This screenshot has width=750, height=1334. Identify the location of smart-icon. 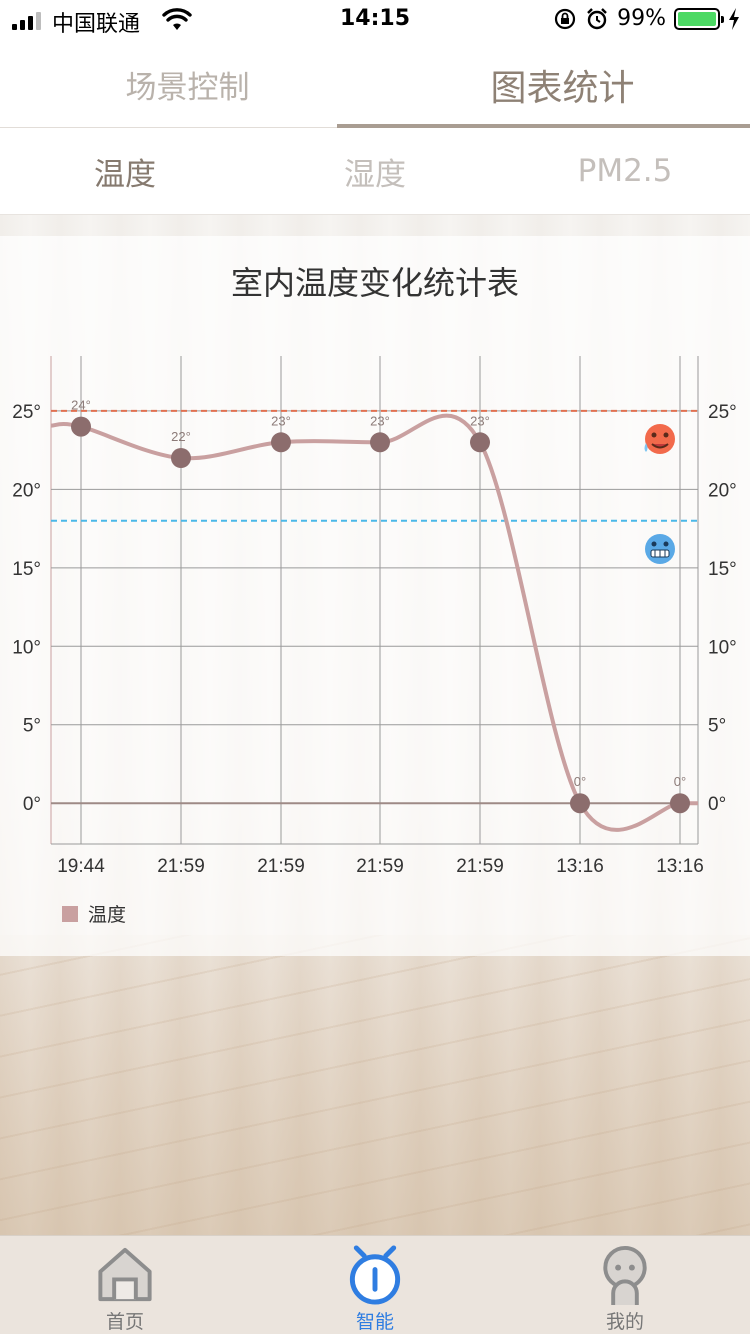
(375, 1275).